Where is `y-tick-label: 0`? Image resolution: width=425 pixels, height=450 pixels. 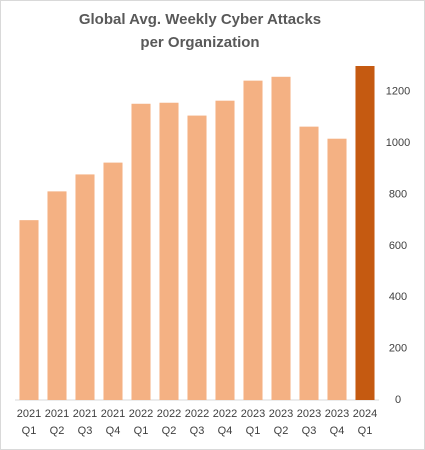 y-tick-label: 0 is located at coordinates (398, 400).